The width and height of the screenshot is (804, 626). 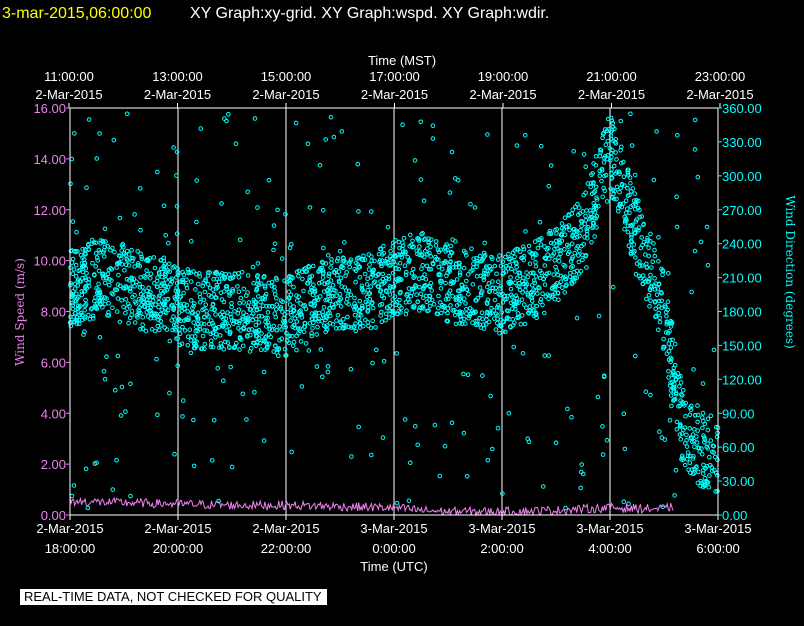 What do you see at coordinates (285, 528) in the screenshot?
I see `bottom-tick-date: 2-Mar-2015` at bounding box center [285, 528].